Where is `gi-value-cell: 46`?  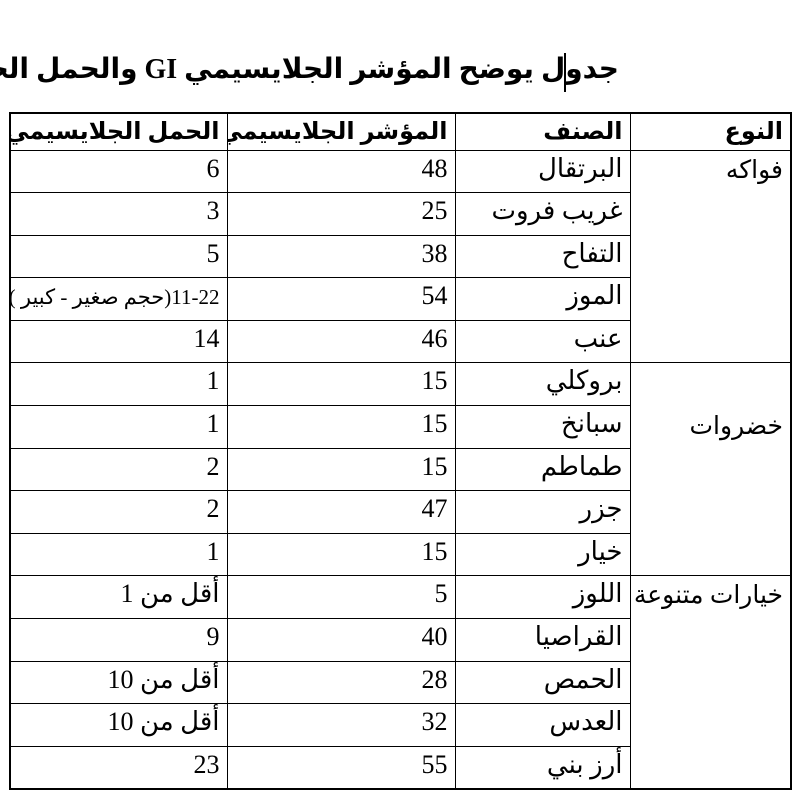
gi-value-cell: 46 is located at coordinates (342, 341).